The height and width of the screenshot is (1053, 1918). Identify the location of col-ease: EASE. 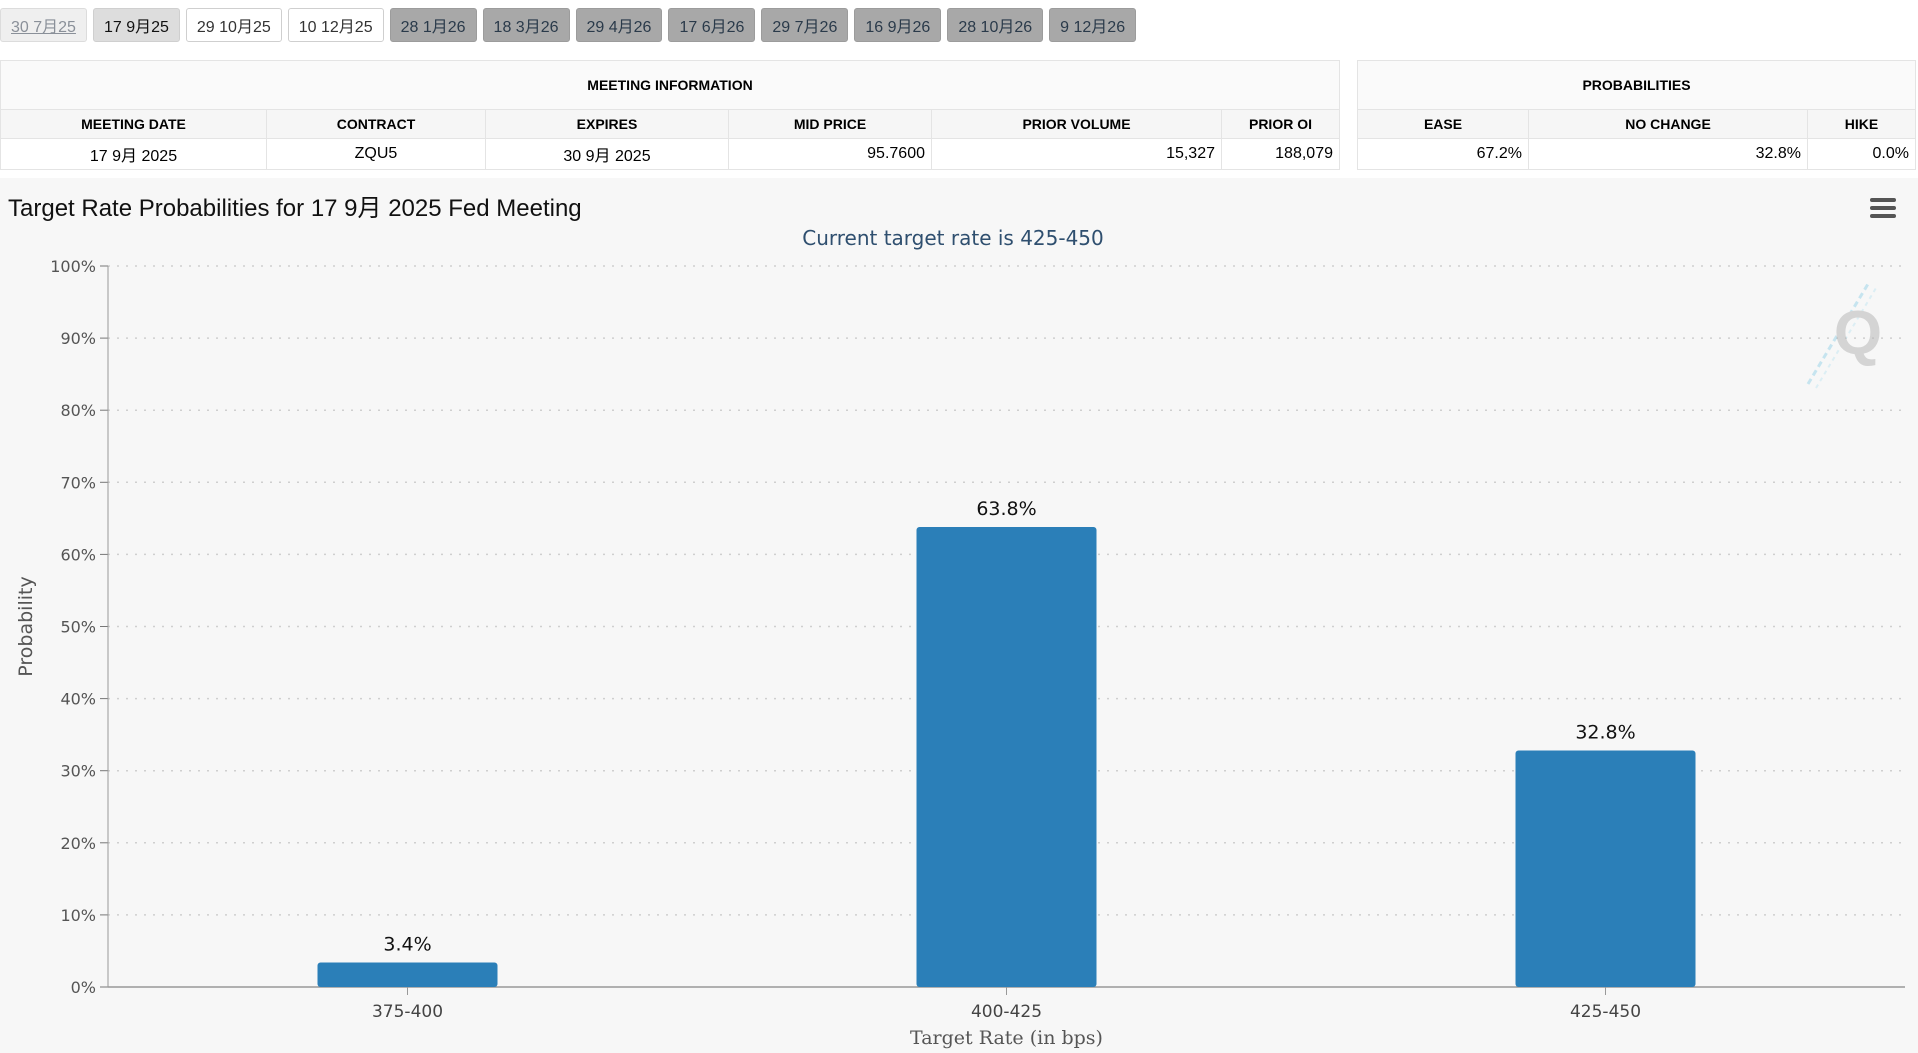
(1443, 124).